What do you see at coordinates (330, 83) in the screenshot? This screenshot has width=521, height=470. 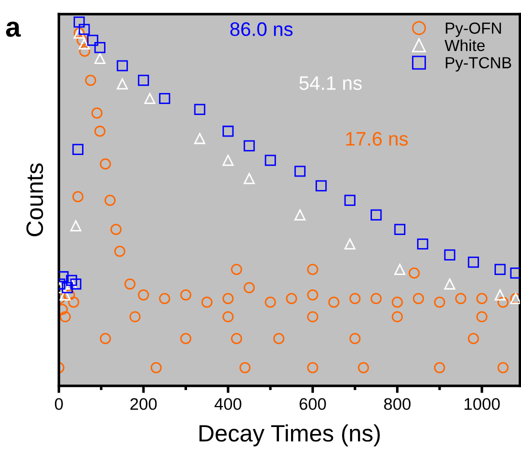 I see `annotation: 54.1 ns` at bounding box center [330, 83].